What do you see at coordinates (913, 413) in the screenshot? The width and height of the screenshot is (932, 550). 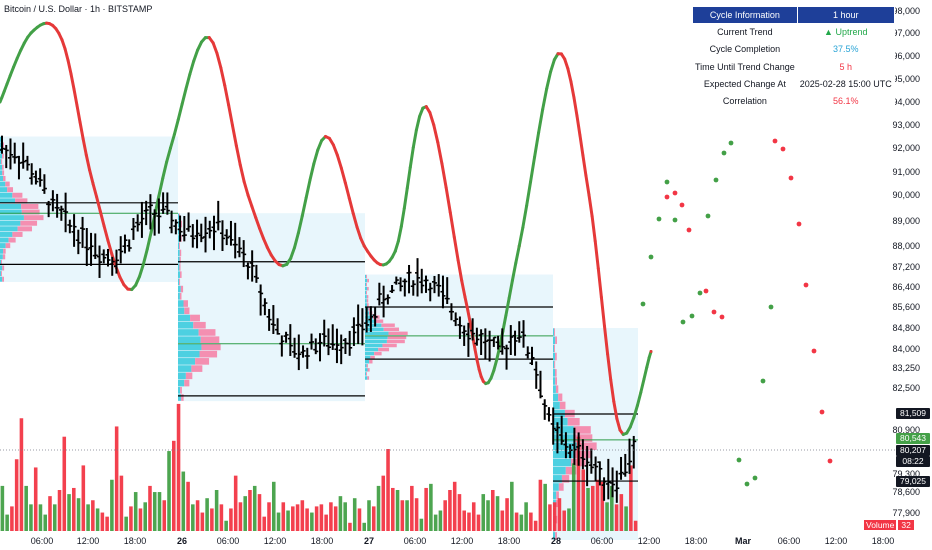 I see `price-tag-value-area-high: 81,509` at bounding box center [913, 413].